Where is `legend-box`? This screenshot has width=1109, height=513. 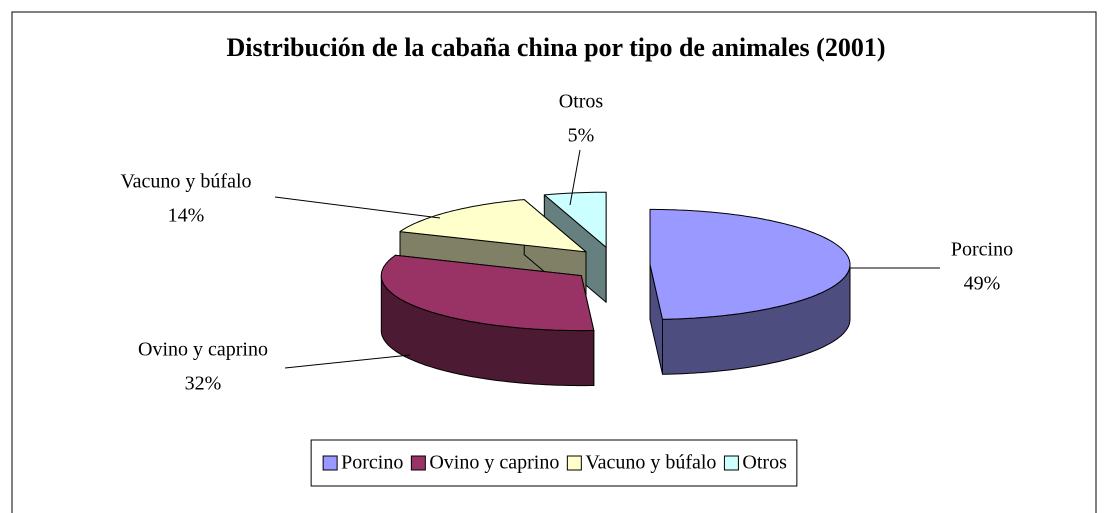
legend-box is located at coordinates (554, 463).